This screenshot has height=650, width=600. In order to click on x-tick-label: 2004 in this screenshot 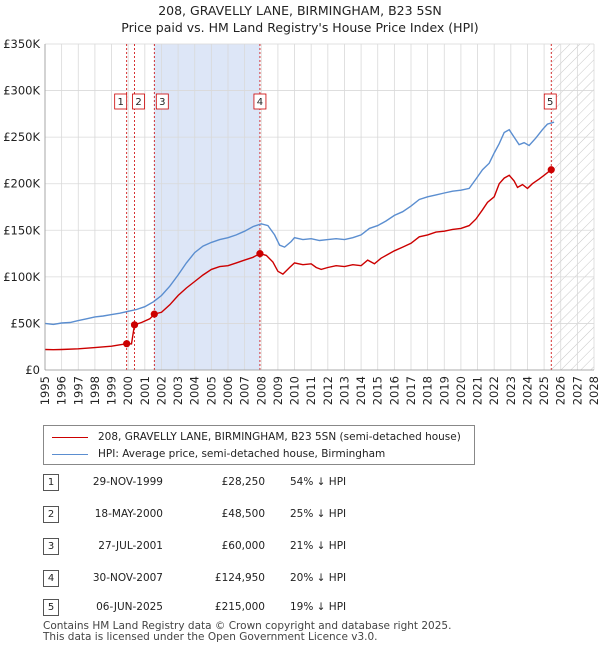, I will do `click(195, 390)`.